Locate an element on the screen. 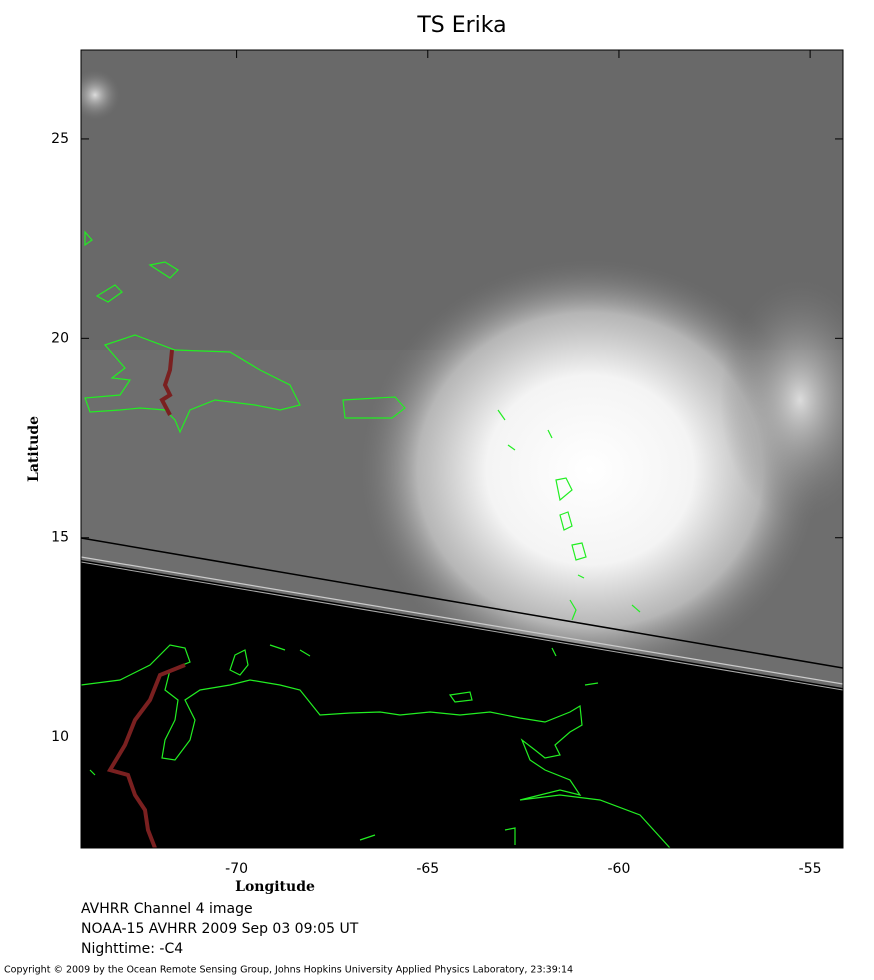  y-tick-label: 15 is located at coordinates (60, 538).